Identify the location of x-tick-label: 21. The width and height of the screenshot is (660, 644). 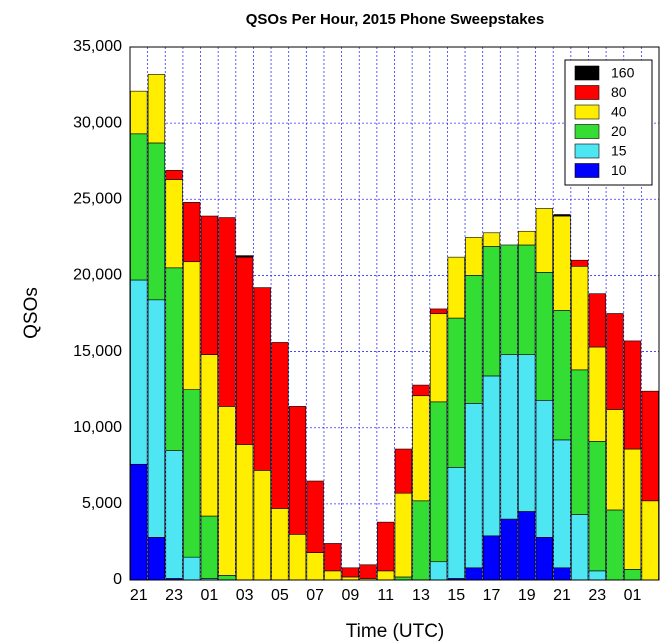
(562, 595).